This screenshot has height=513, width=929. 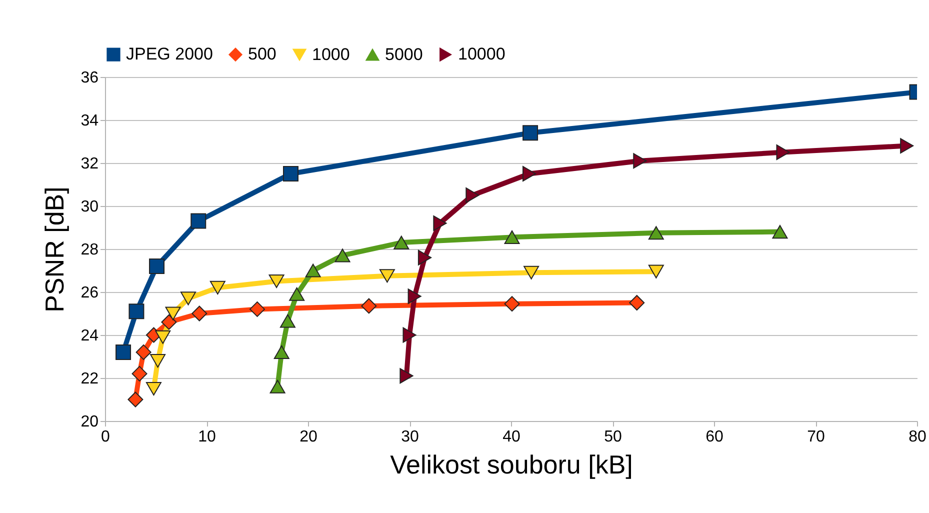 What do you see at coordinates (482, 54) in the screenshot?
I see `legend-label: 10000` at bounding box center [482, 54].